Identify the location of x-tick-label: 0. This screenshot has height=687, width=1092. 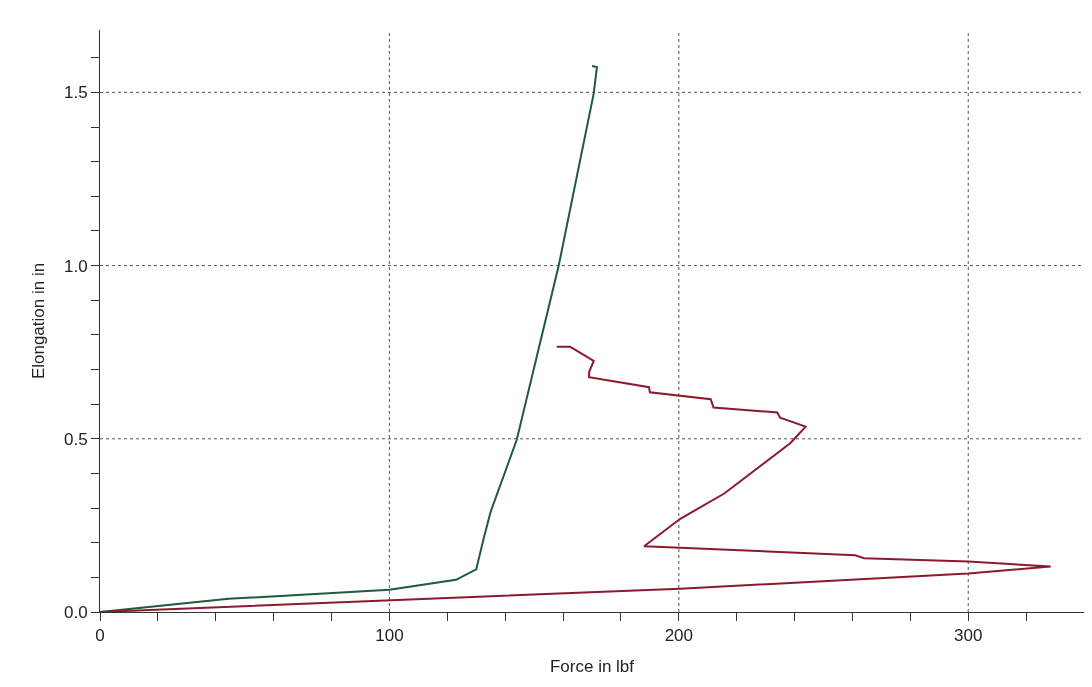
(100, 636).